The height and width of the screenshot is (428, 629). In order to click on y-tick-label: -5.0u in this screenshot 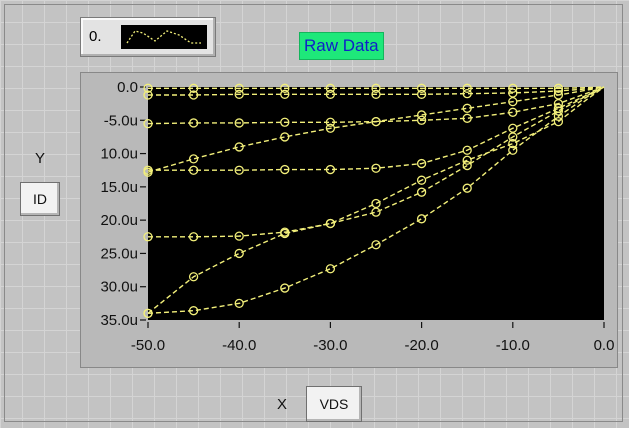, I will do `click(121, 120)`.